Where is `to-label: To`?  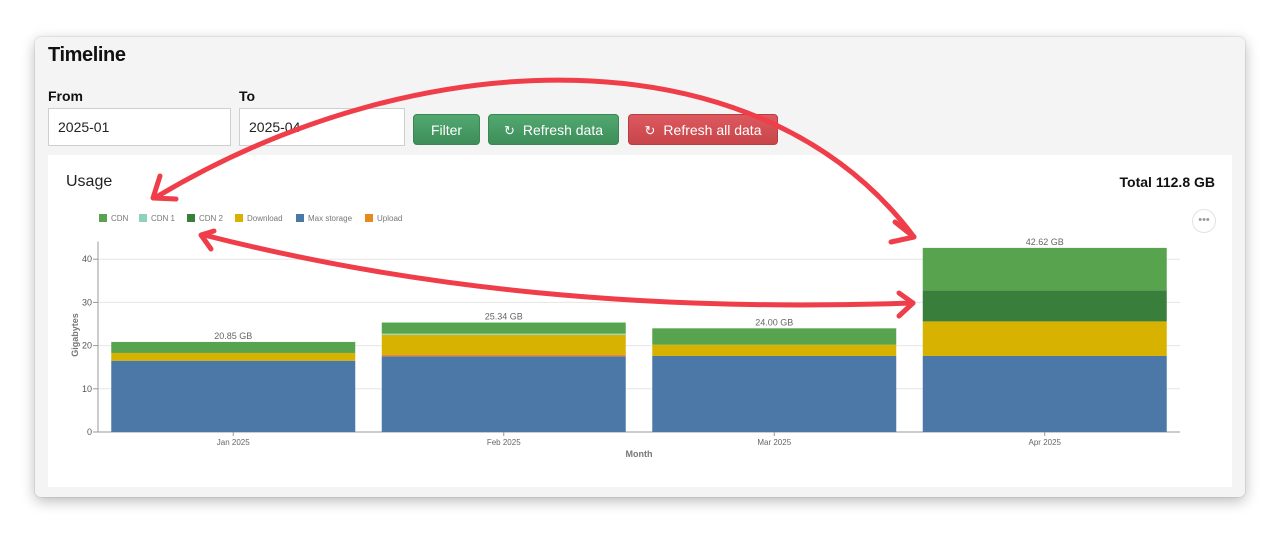 to-label: To is located at coordinates (247, 96).